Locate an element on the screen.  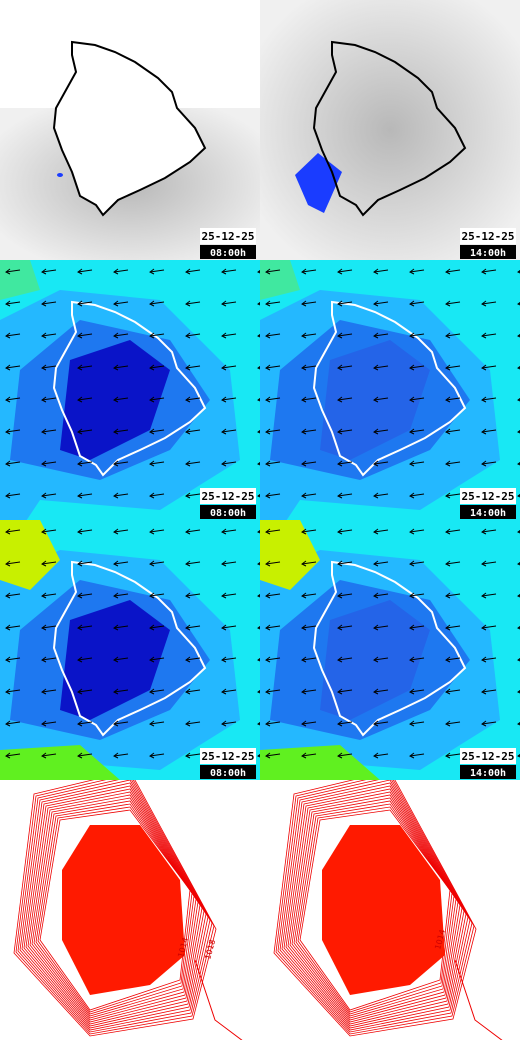
date-box is located at coordinates (228, 756).